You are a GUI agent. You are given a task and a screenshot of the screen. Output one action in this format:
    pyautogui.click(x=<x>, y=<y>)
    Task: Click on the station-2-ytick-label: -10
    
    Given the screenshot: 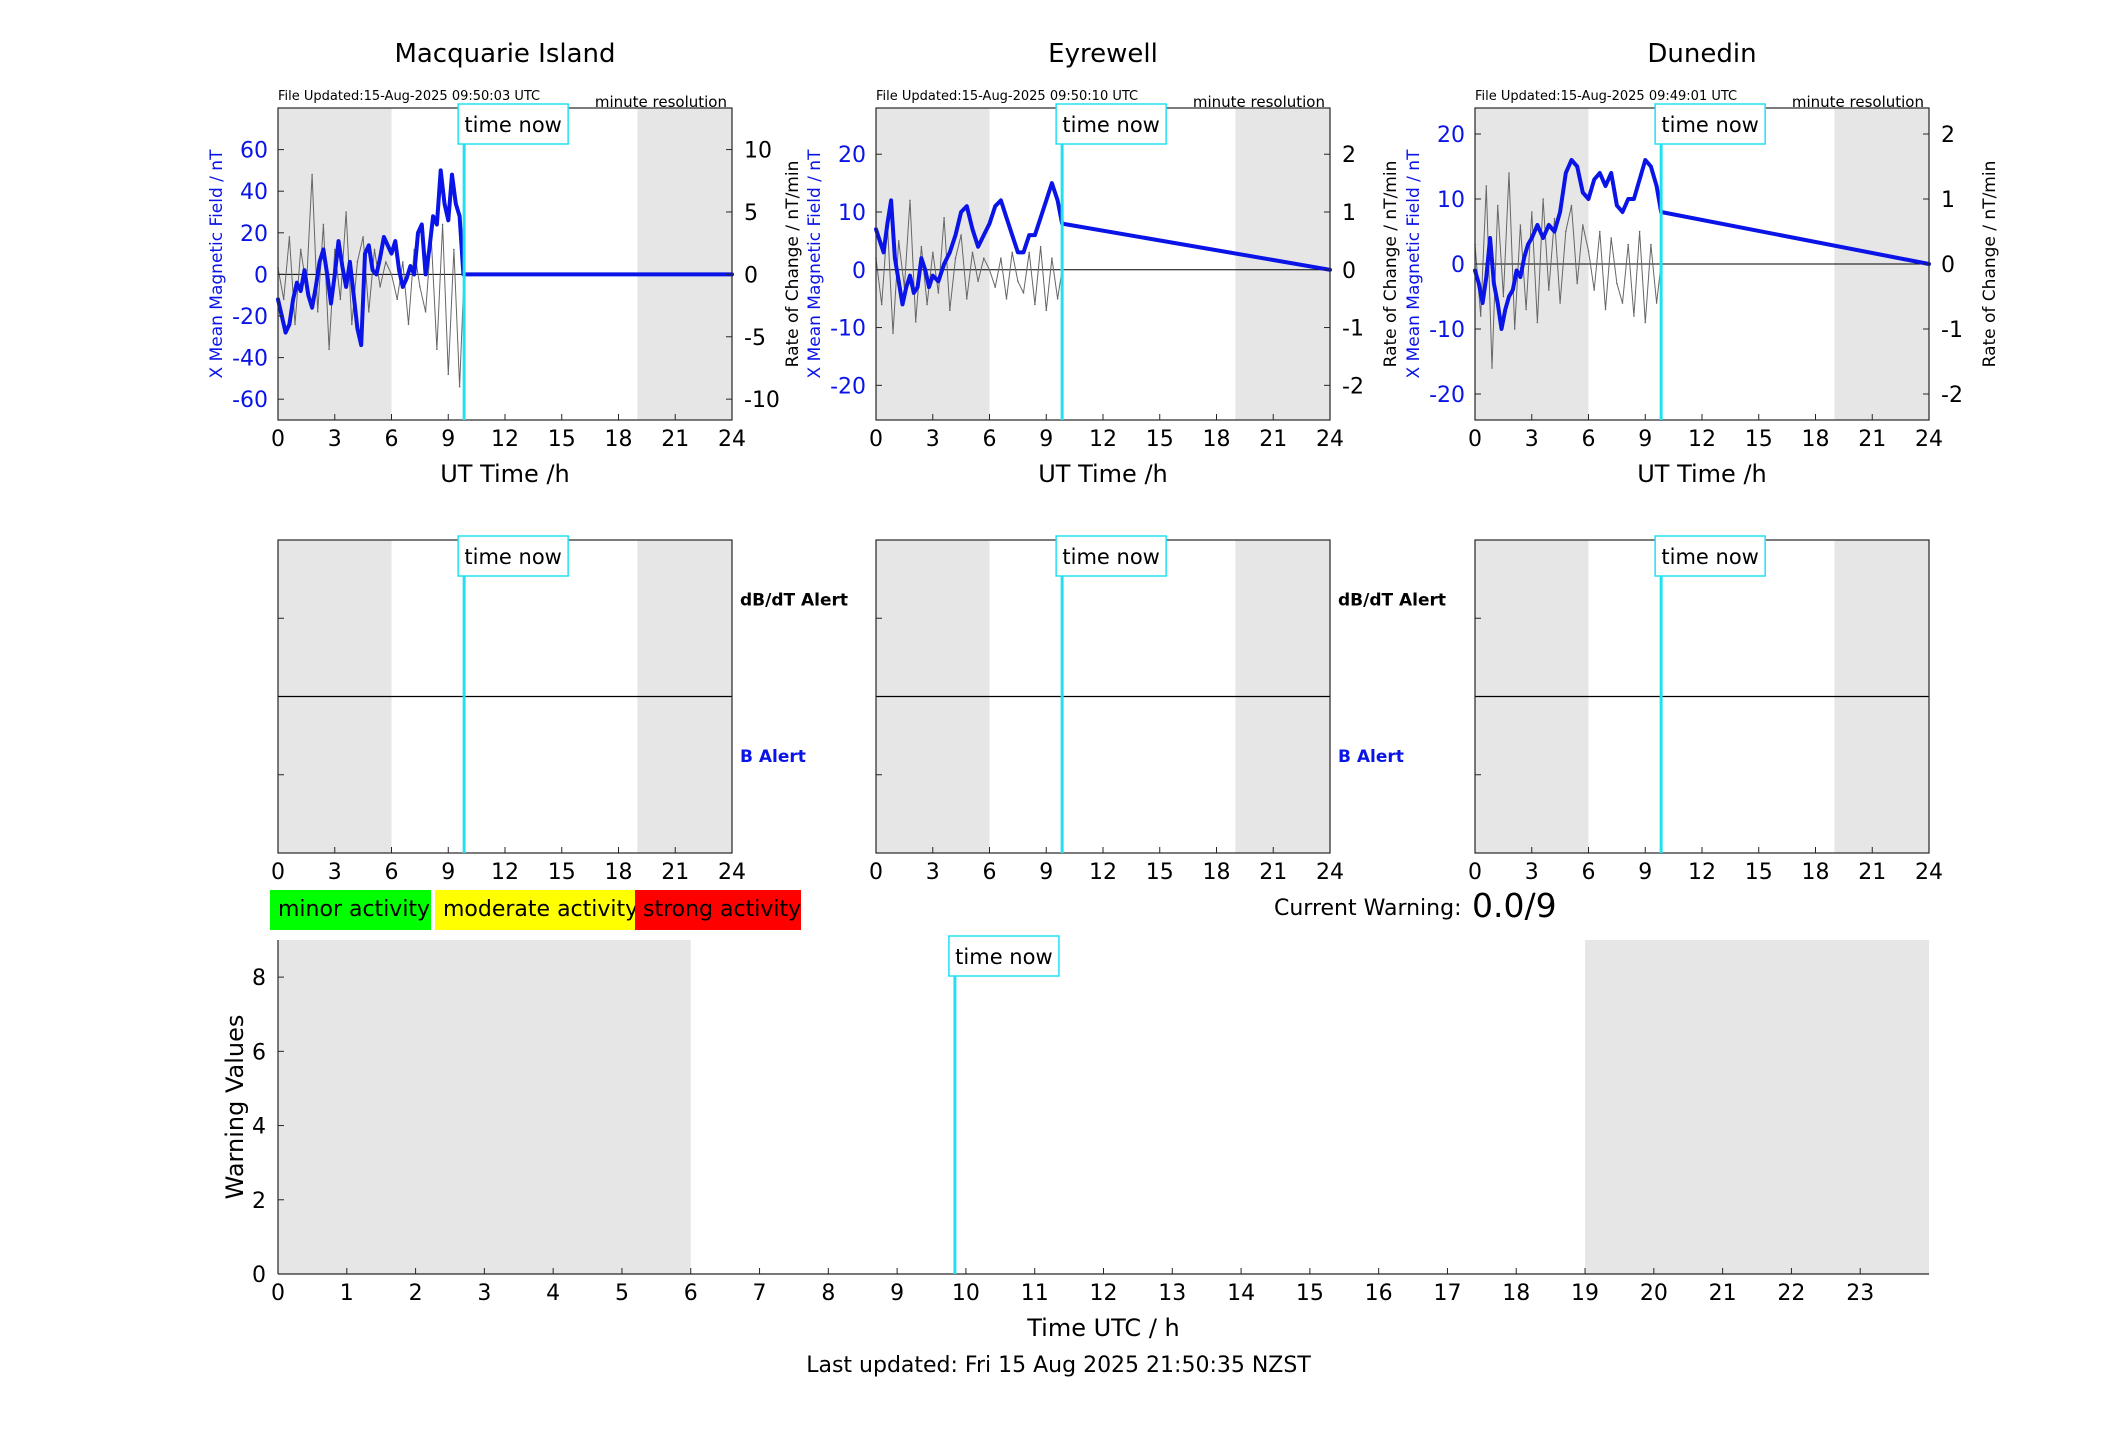 What is the action you would take?
    pyautogui.click(x=1447, y=330)
    